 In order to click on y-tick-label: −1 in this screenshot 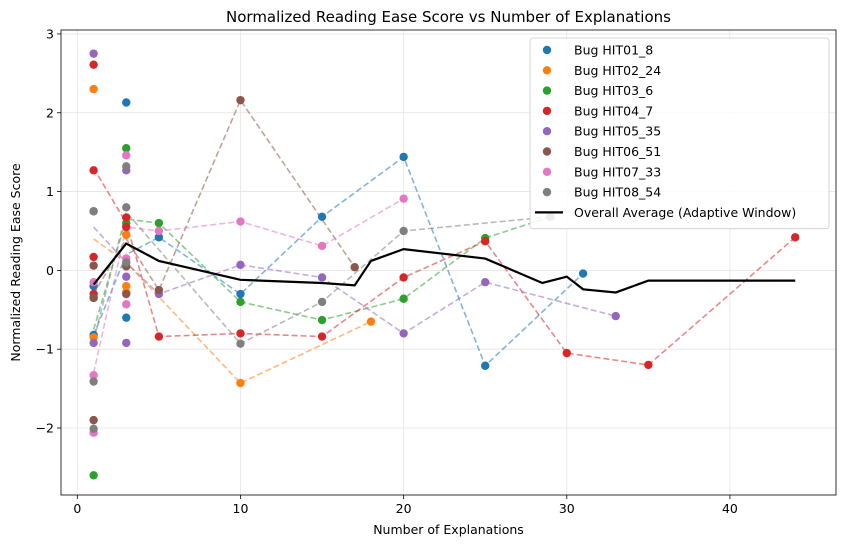, I will do `click(45, 349)`.